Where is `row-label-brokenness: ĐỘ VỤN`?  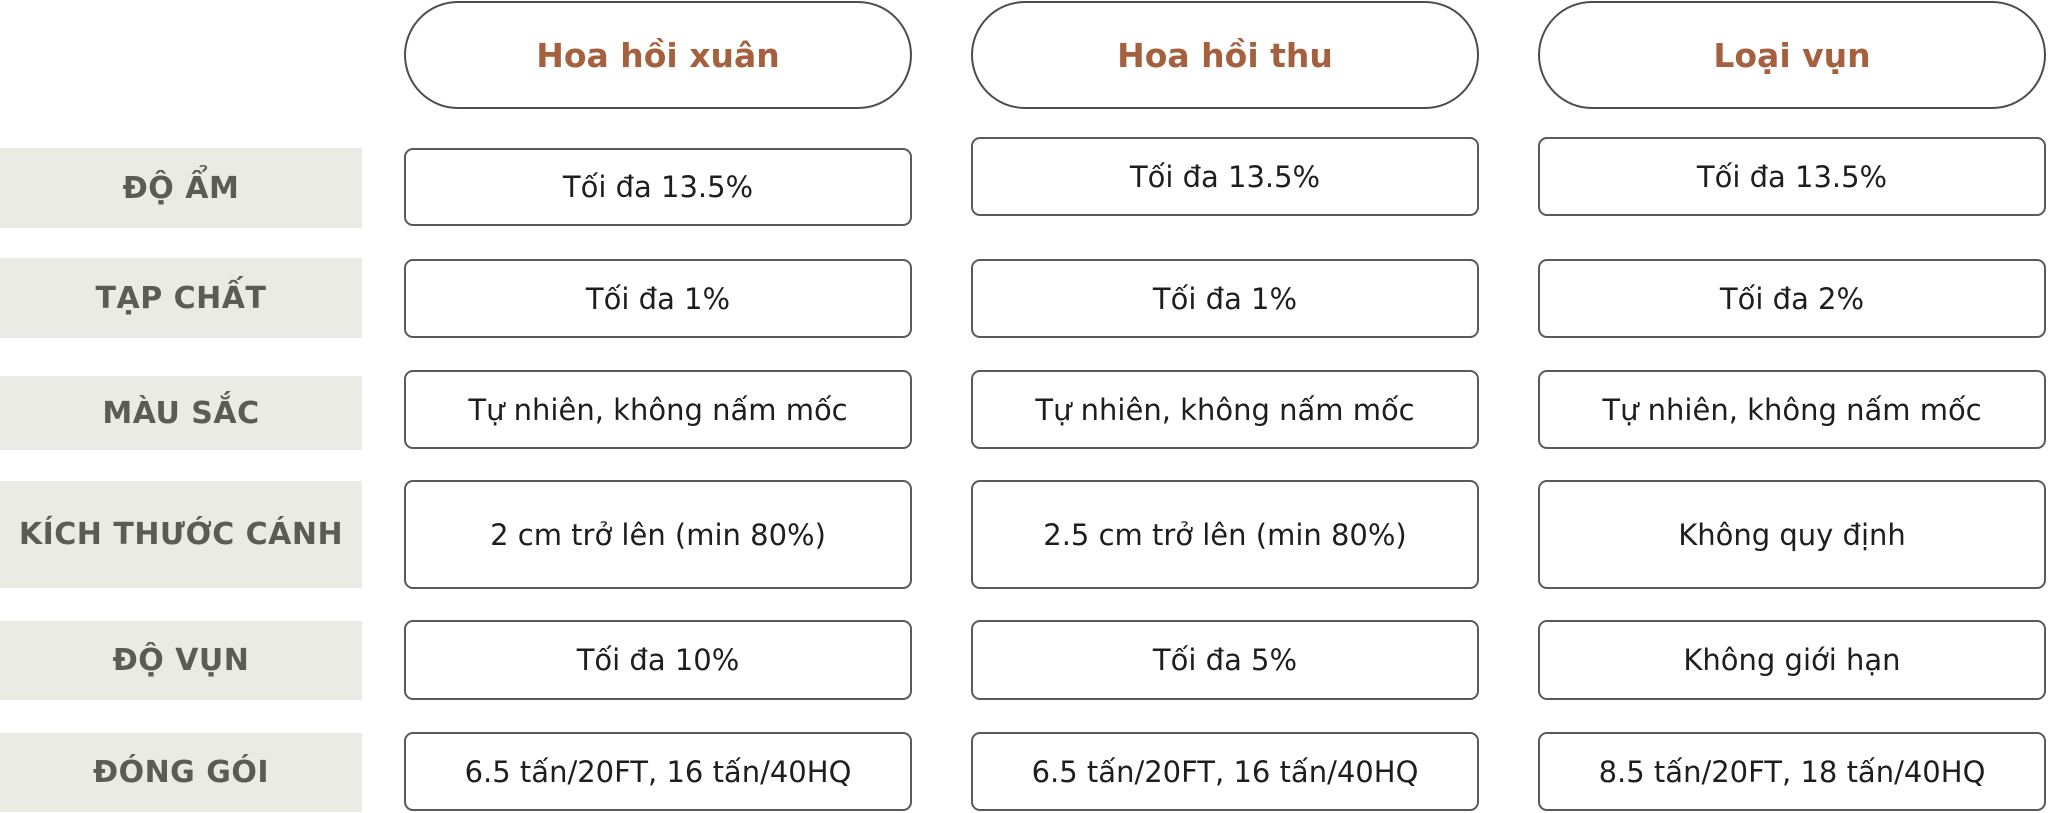
row-label-brokenness: ĐỘ VỤN is located at coordinates (181, 660).